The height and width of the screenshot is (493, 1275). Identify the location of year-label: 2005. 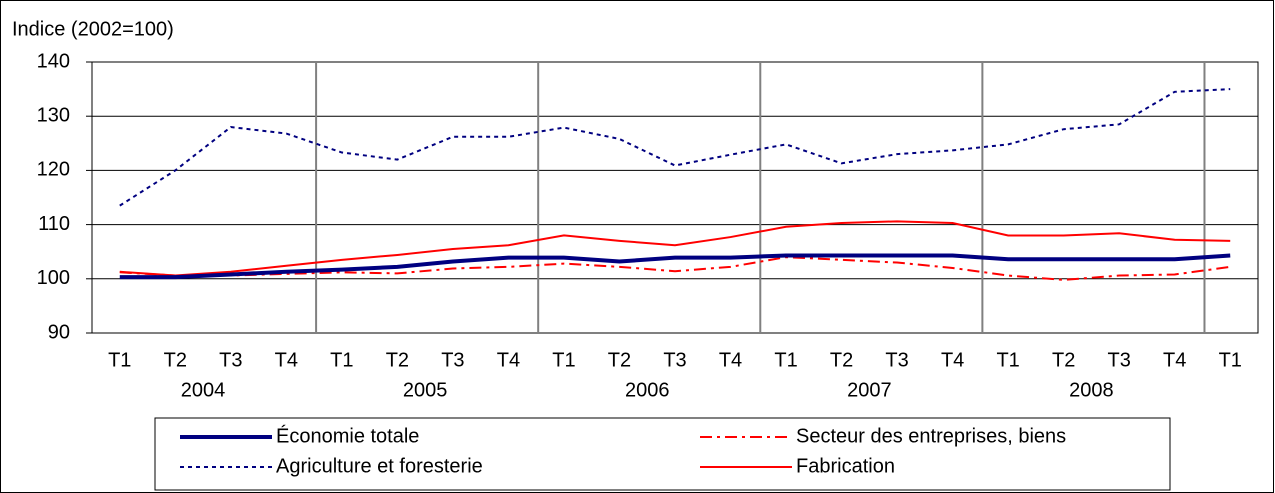
(425, 390).